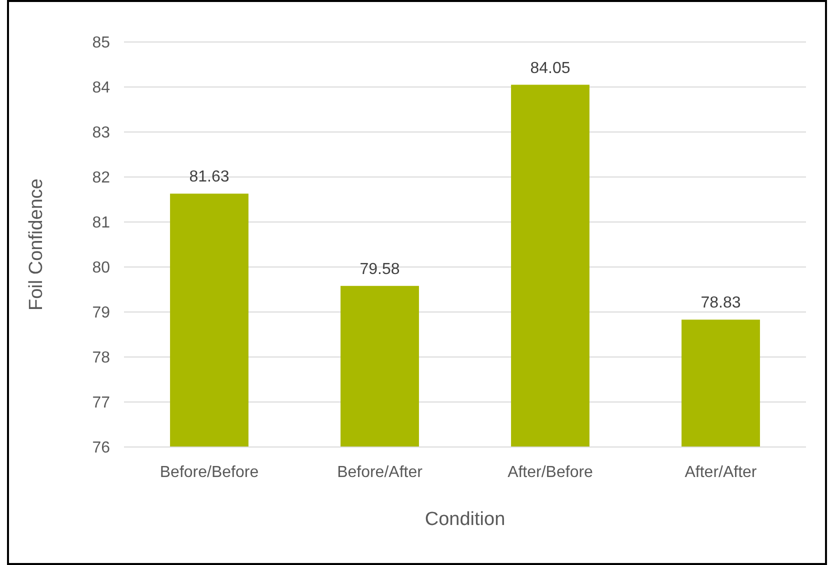  Describe the element at coordinates (721, 472) in the screenshot. I see `x-tick-label: After/After` at that location.